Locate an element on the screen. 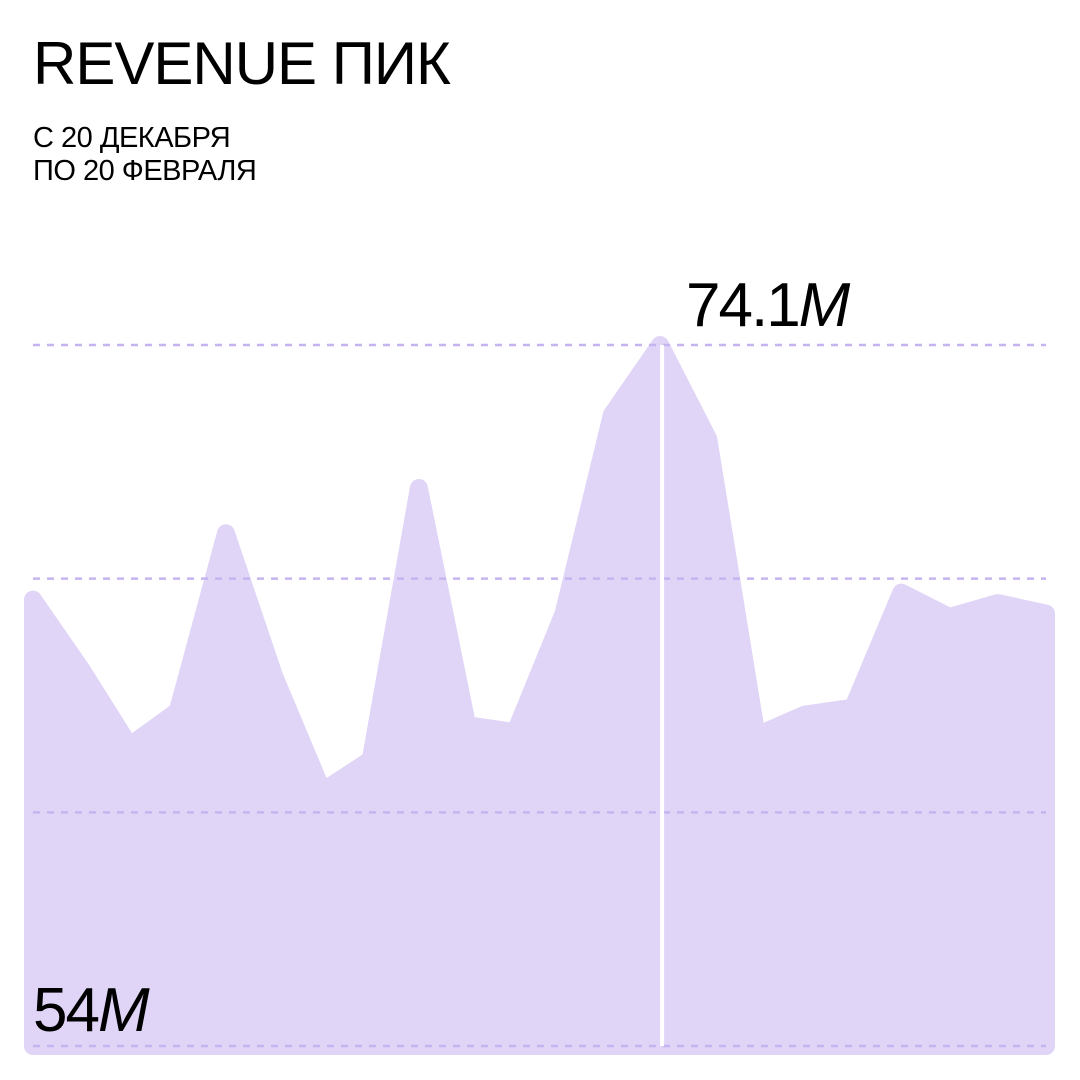 This screenshot has width=1080, height=1080. min-value-label: 54M is located at coordinates (91, 1011).